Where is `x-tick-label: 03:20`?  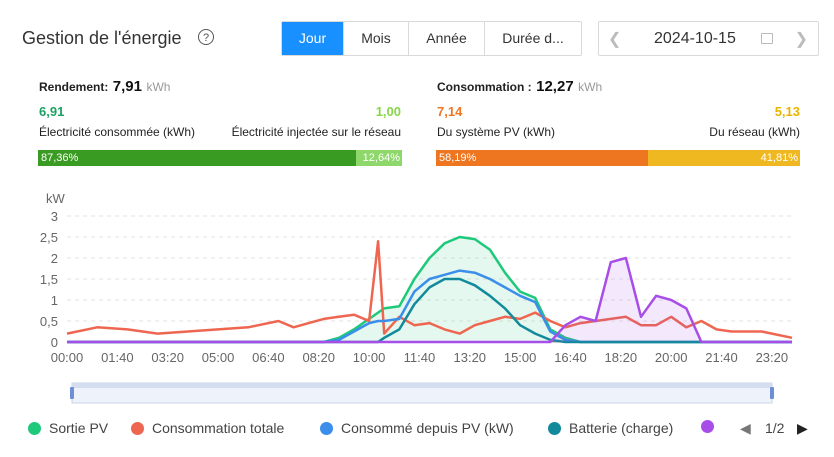
x-tick-label: 03:20 is located at coordinates (167, 357).